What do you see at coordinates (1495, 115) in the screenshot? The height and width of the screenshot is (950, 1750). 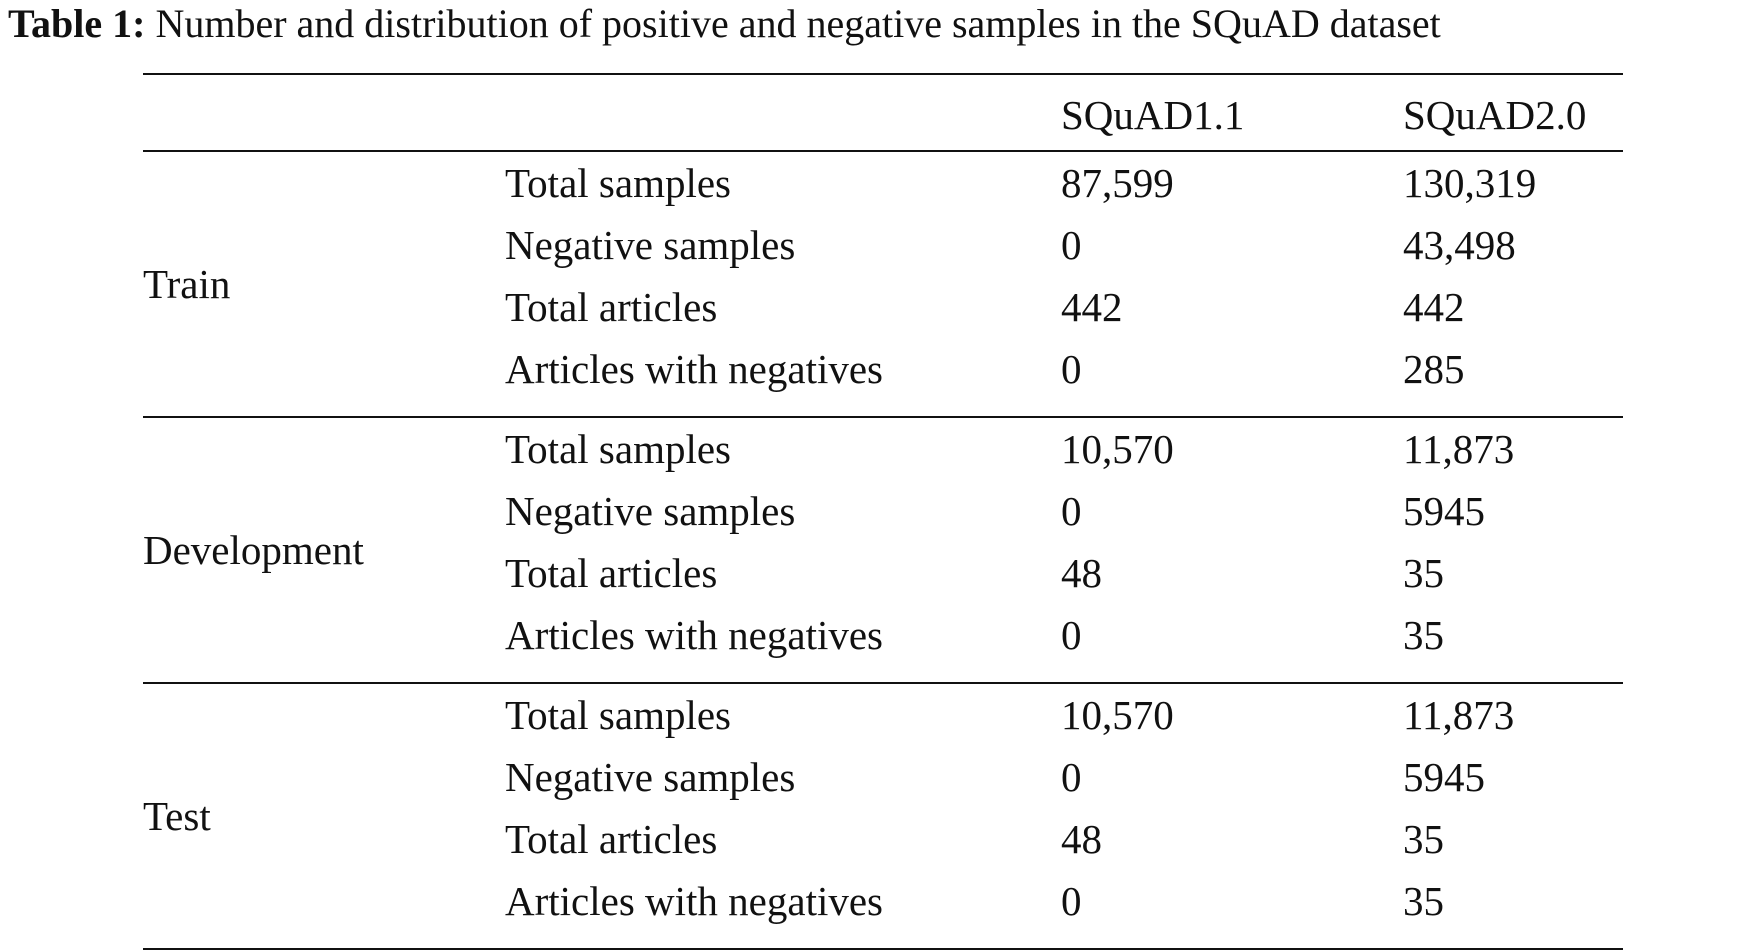 I see `column-header-squad20: SQuAD2.0` at bounding box center [1495, 115].